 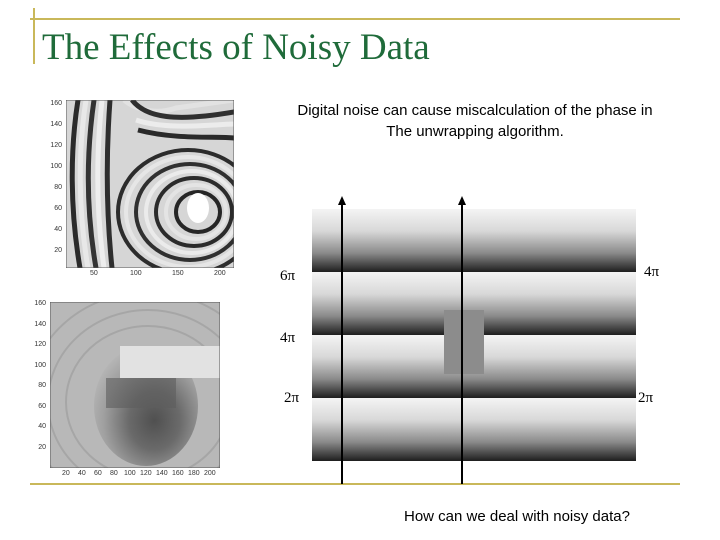 I want to click on right-arrow-line, so click(x=462, y=344).